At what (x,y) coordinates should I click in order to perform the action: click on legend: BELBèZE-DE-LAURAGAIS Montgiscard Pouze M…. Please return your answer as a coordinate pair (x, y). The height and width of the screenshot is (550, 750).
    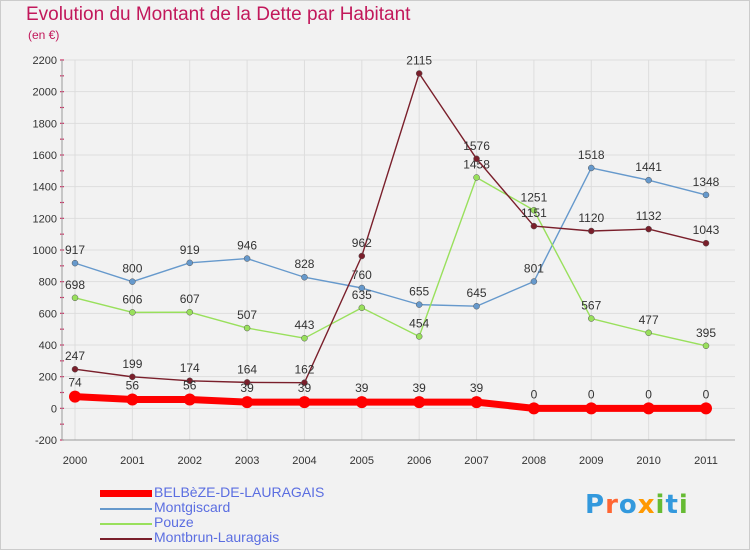
    Looking at the image, I should click on (230, 515).